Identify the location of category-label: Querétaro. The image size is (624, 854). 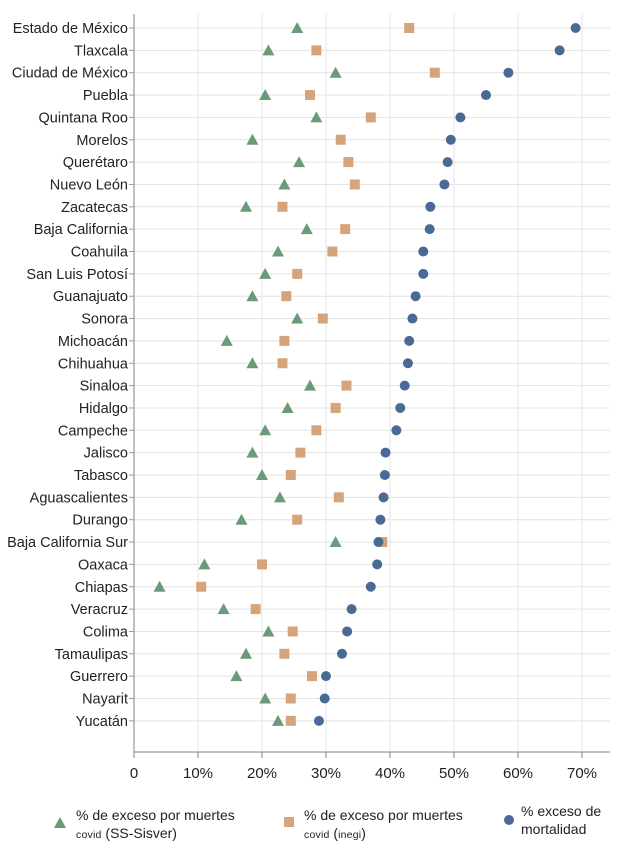
(95, 163).